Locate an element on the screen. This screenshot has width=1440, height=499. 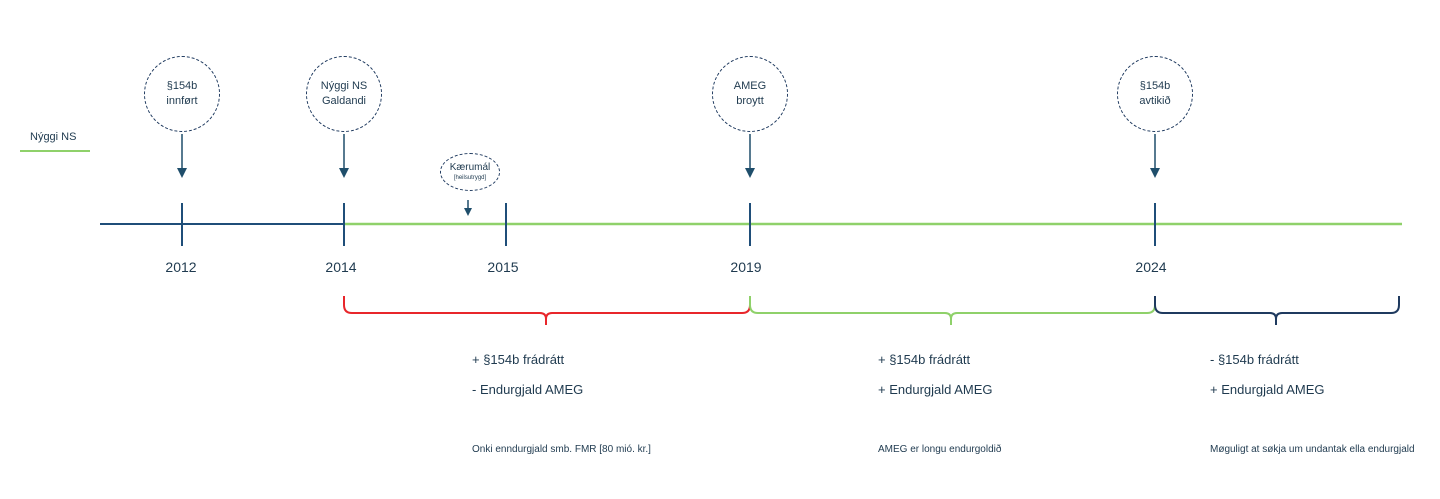
event-circle-complaint: Kærumál [heilsutrygd] is located at coordinates (470, 172).